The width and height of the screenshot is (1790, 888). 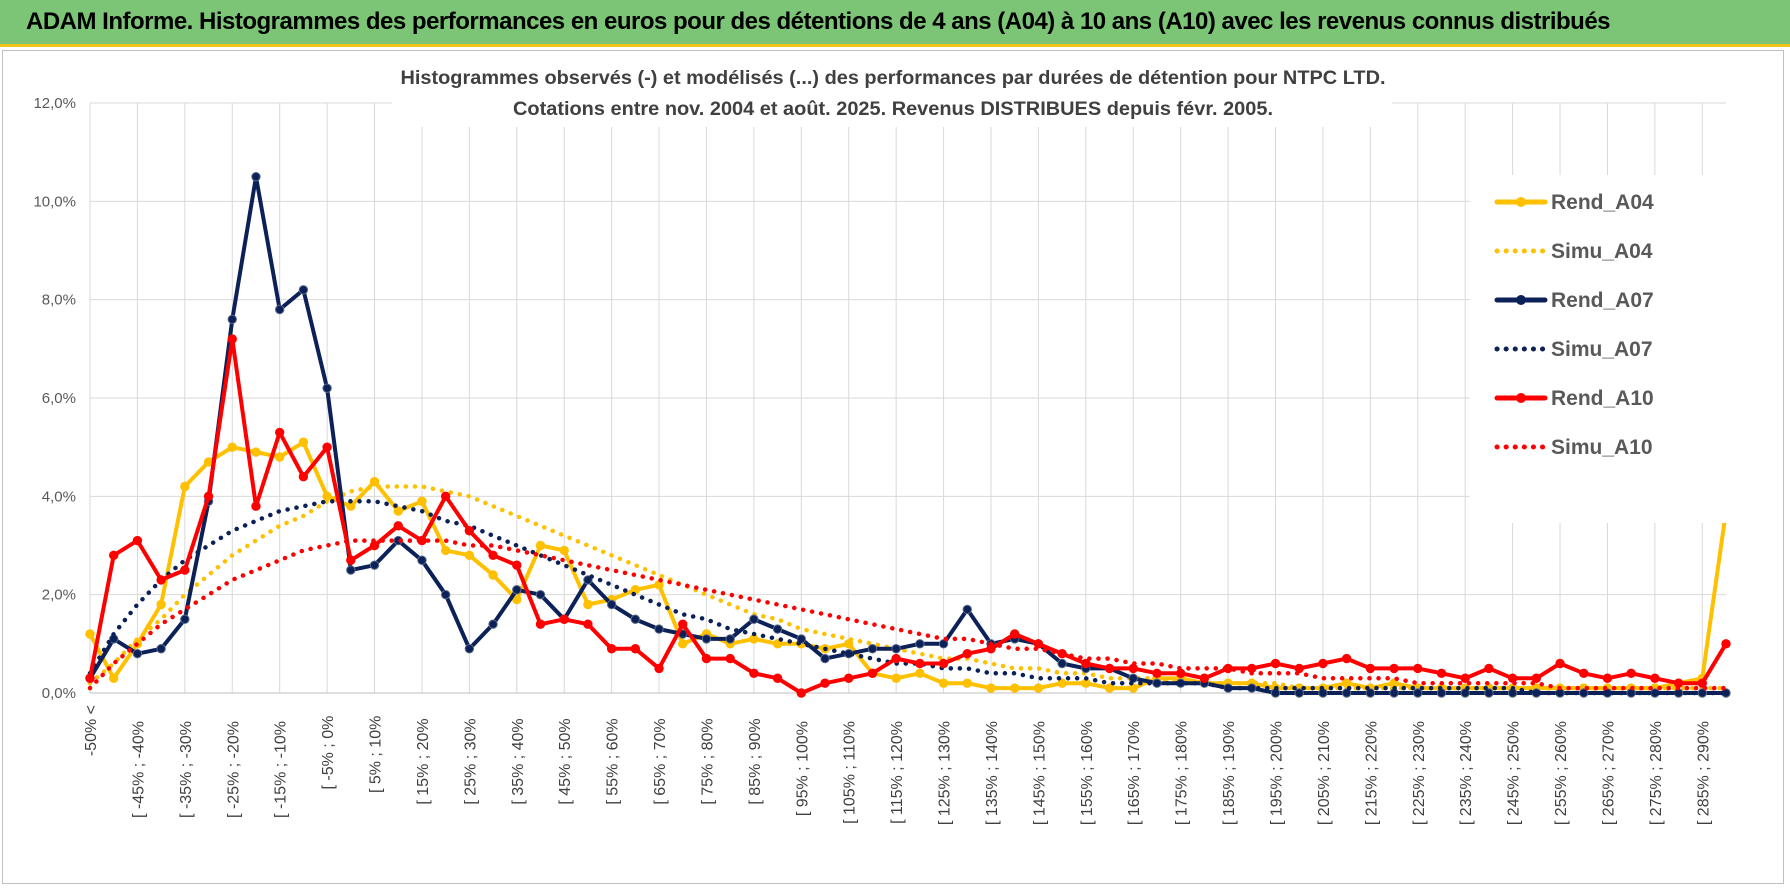 What do you see at coordinates (1602, 447) in the screenshot?
I see `legend-label-simu-a10: Simu_A10` at bounding box center [1602, 447].